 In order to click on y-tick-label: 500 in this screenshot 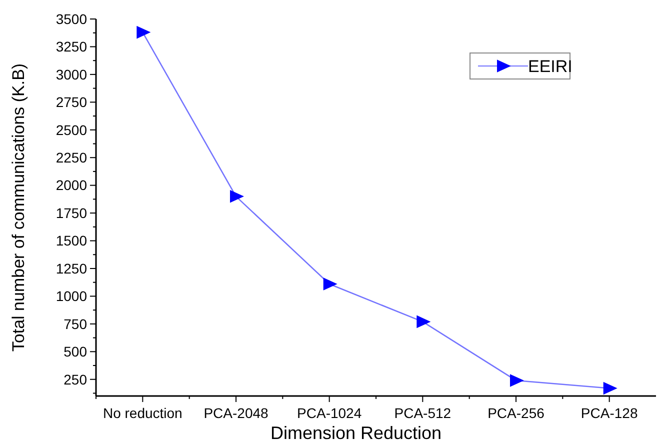, I will do `click(76, 352)`.